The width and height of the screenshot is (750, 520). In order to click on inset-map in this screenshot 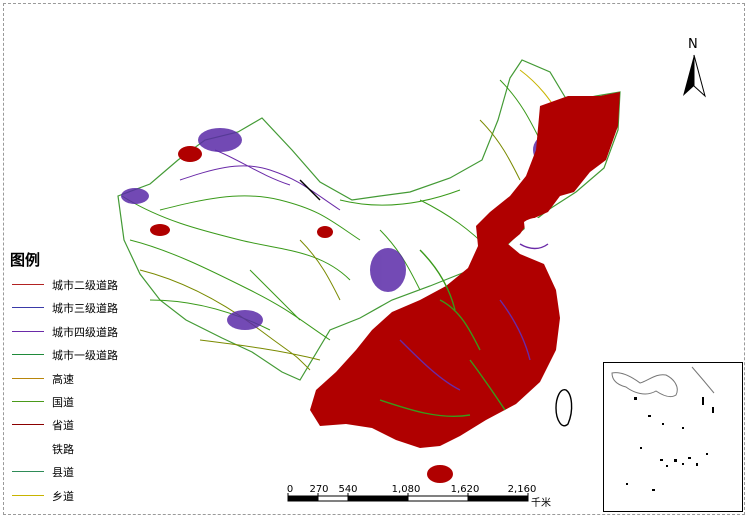, I will do `click(663, 428)`.